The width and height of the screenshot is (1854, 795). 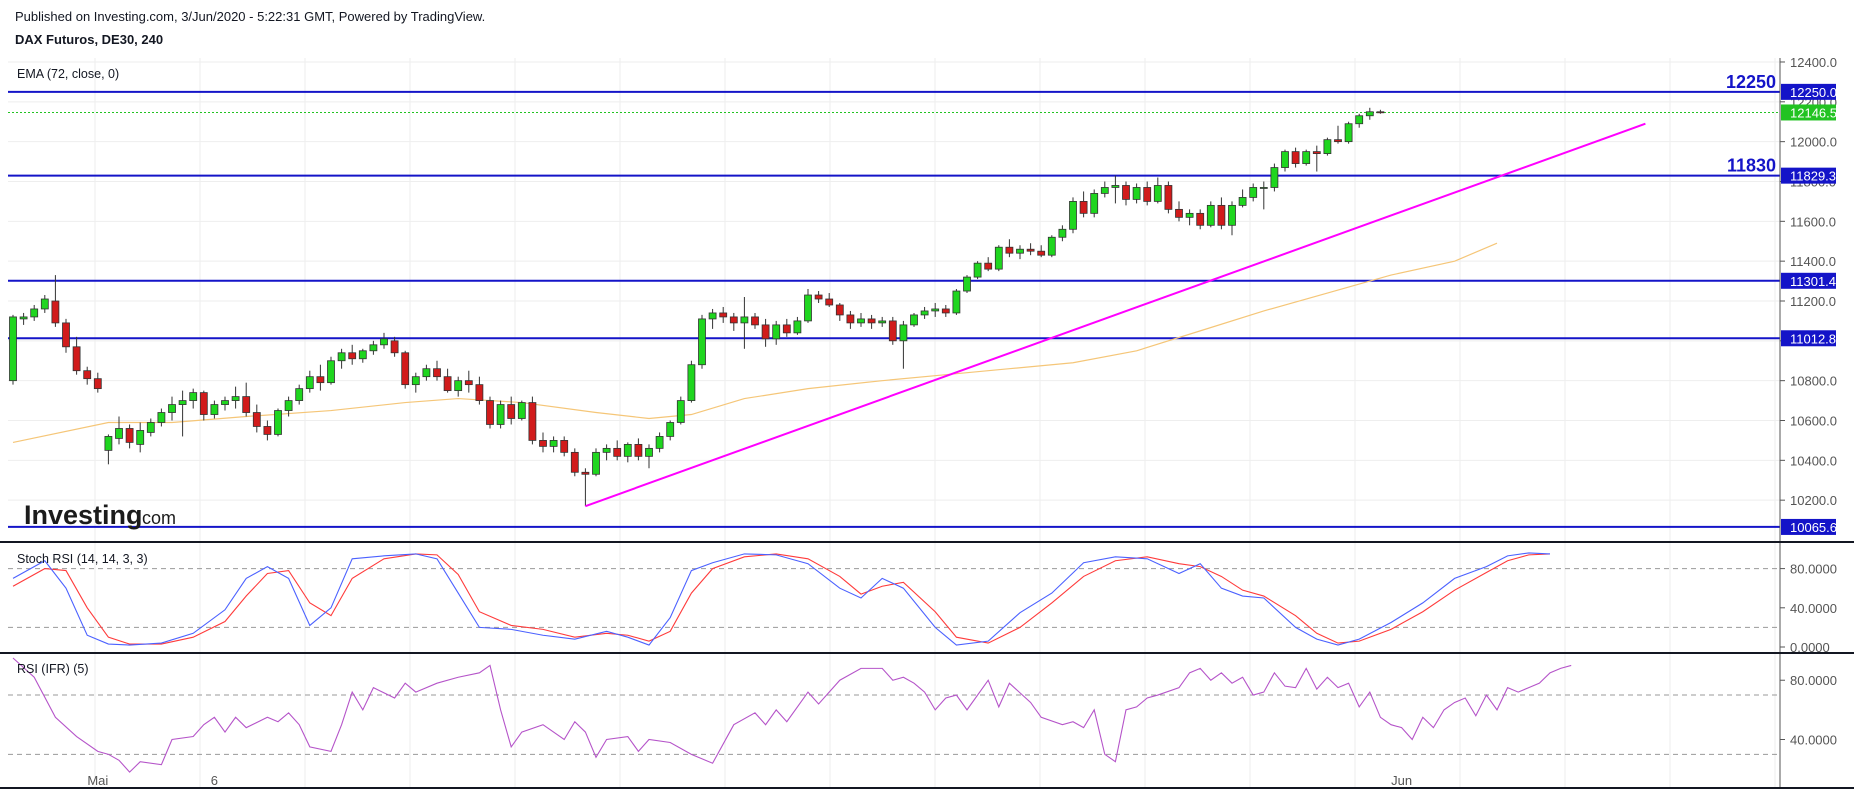 I want to click on logo-suffix: .com, so click(x=156, y=518).